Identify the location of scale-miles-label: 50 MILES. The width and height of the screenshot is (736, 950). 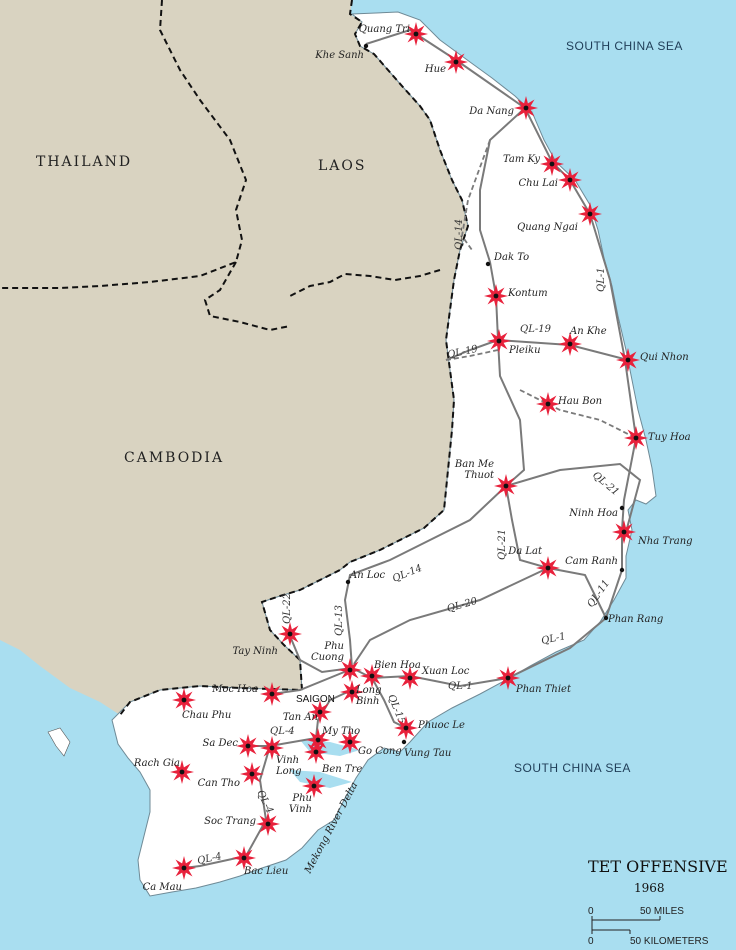
(662, 911).